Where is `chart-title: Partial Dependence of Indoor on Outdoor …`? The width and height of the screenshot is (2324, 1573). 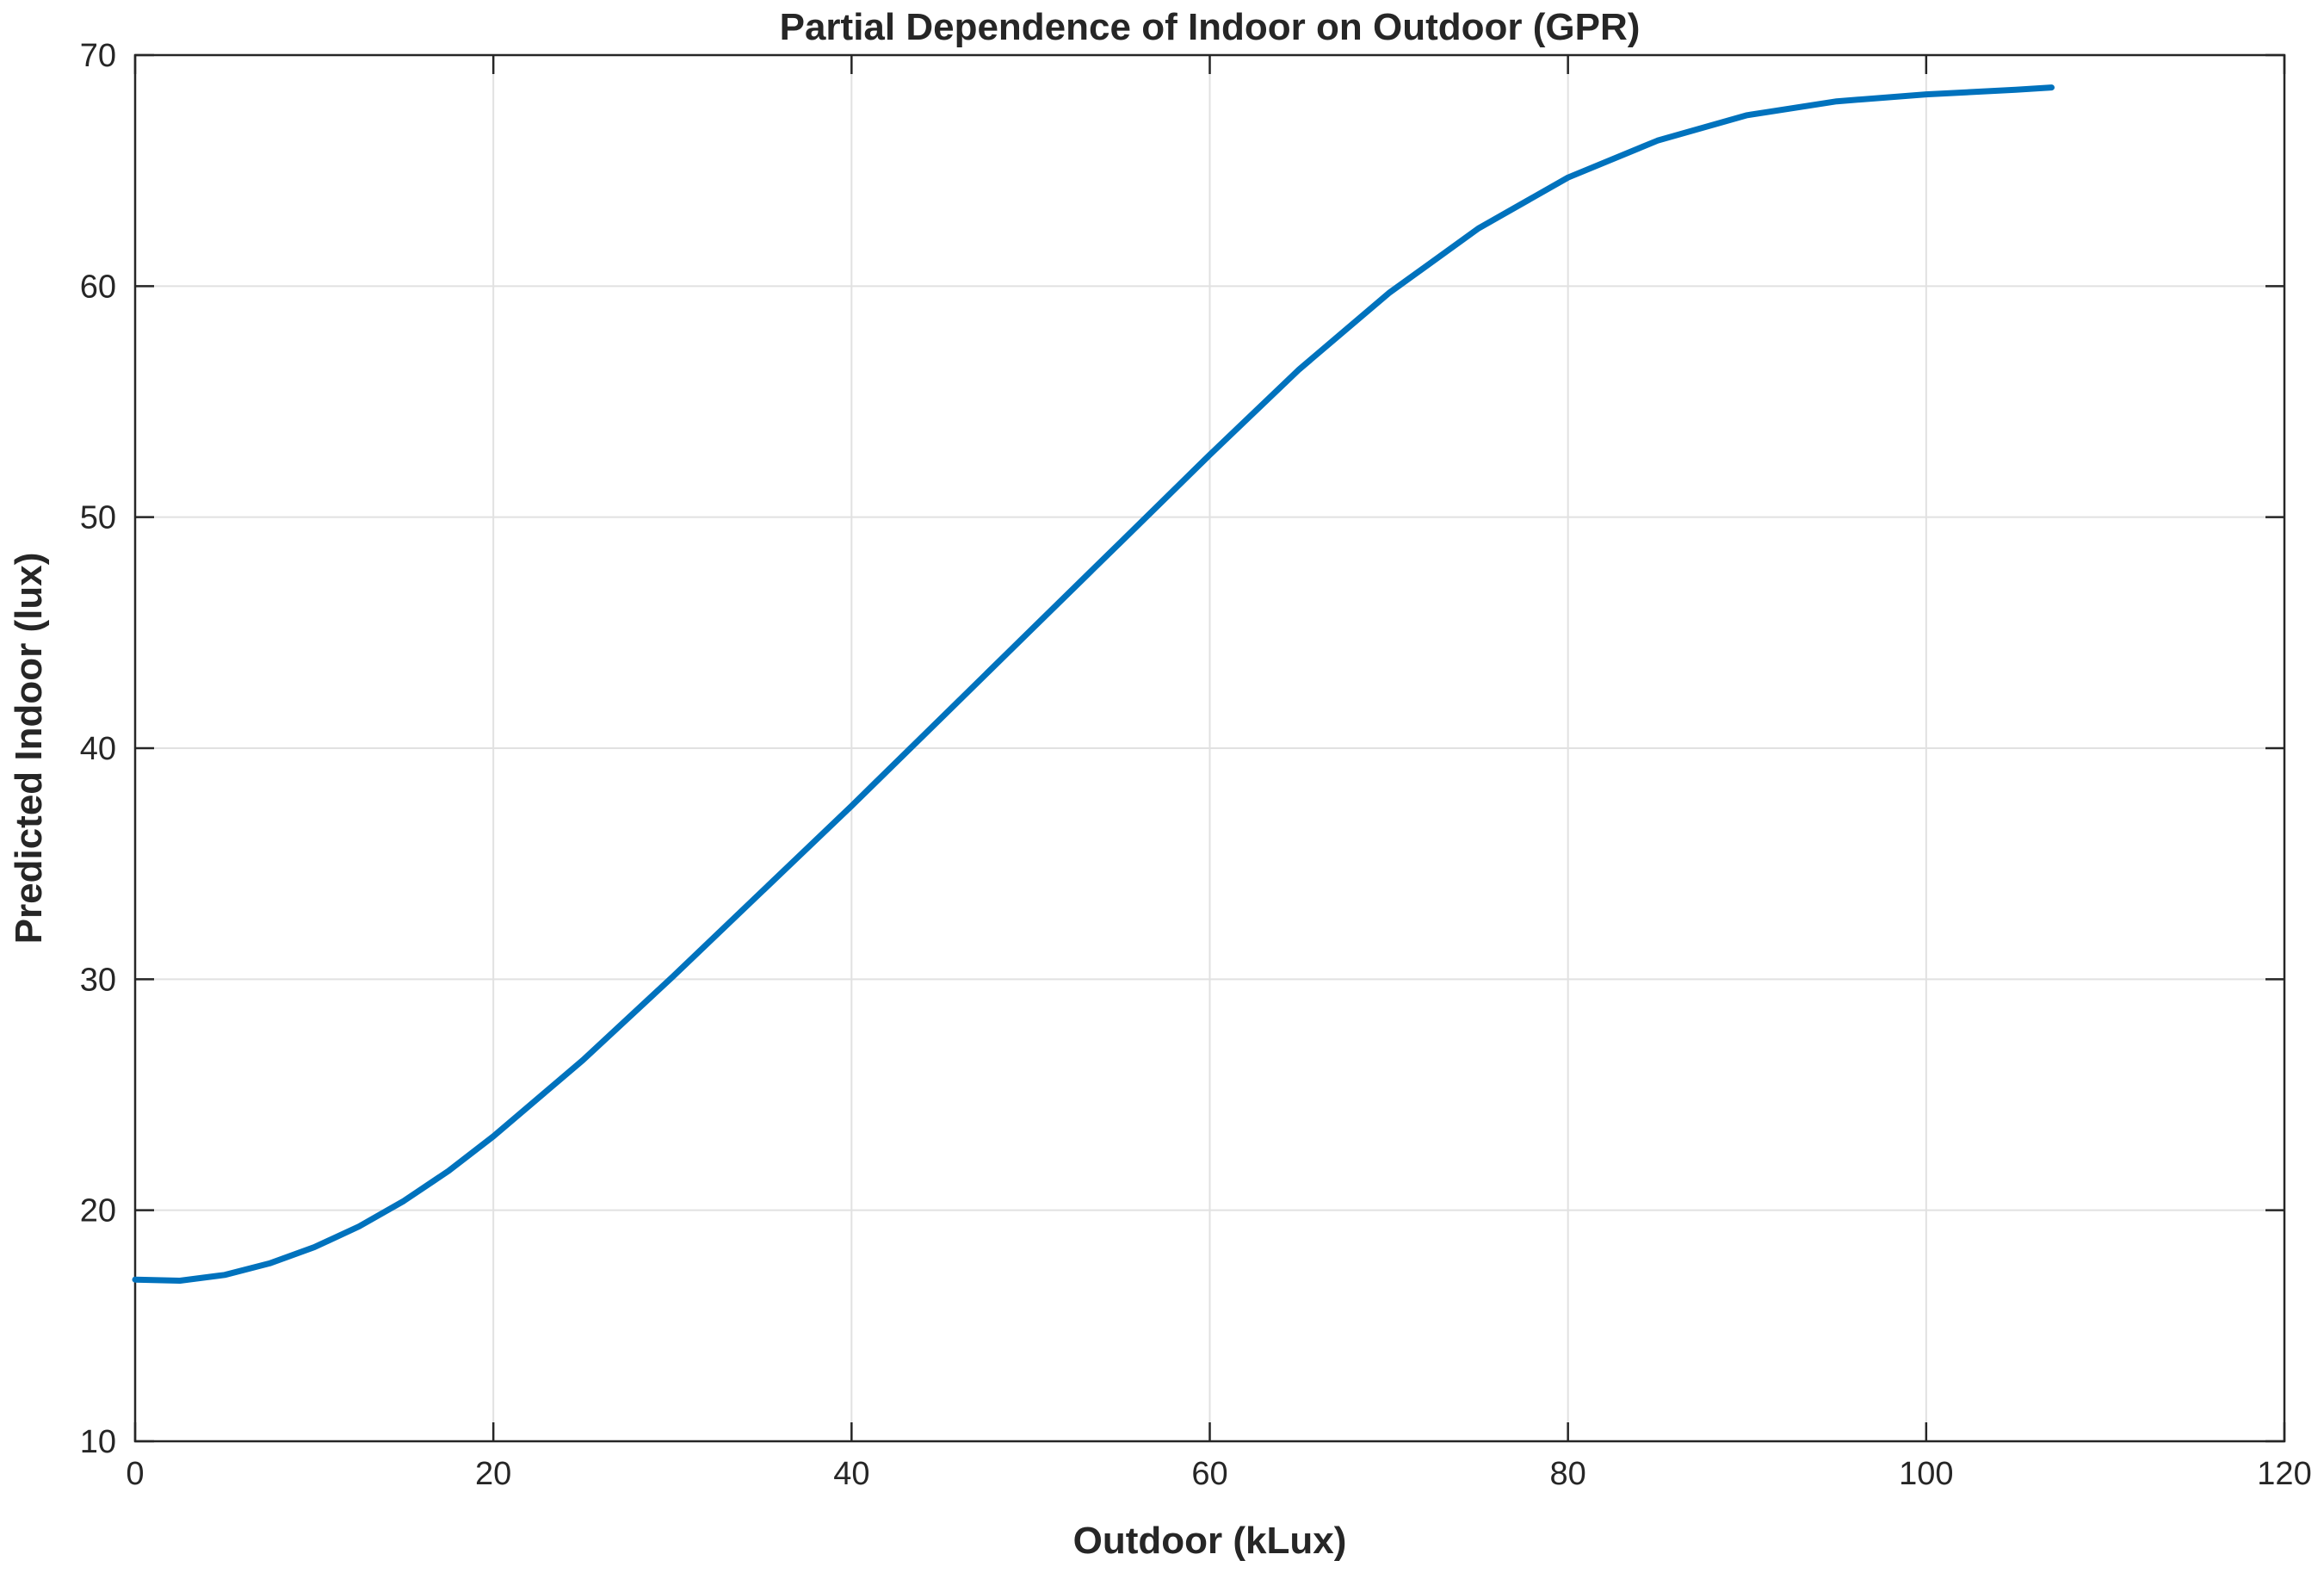
chart-title: Partial Dependence of Indoor on Outdoor … is located at coordinates (1210, 27).